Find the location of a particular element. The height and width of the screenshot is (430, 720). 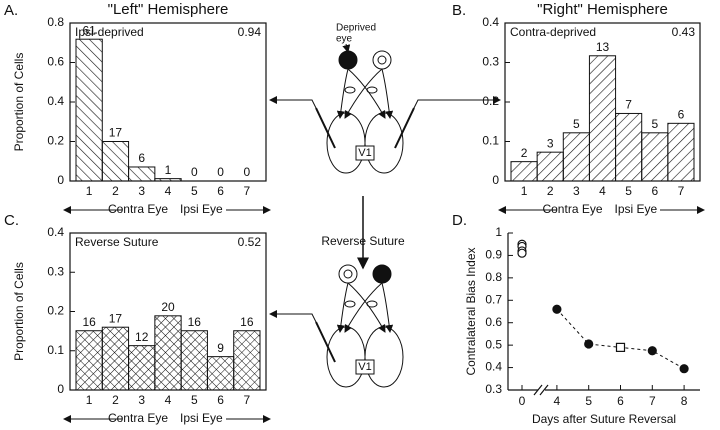

cell-count: 9 is located at coordinates (220, 348).